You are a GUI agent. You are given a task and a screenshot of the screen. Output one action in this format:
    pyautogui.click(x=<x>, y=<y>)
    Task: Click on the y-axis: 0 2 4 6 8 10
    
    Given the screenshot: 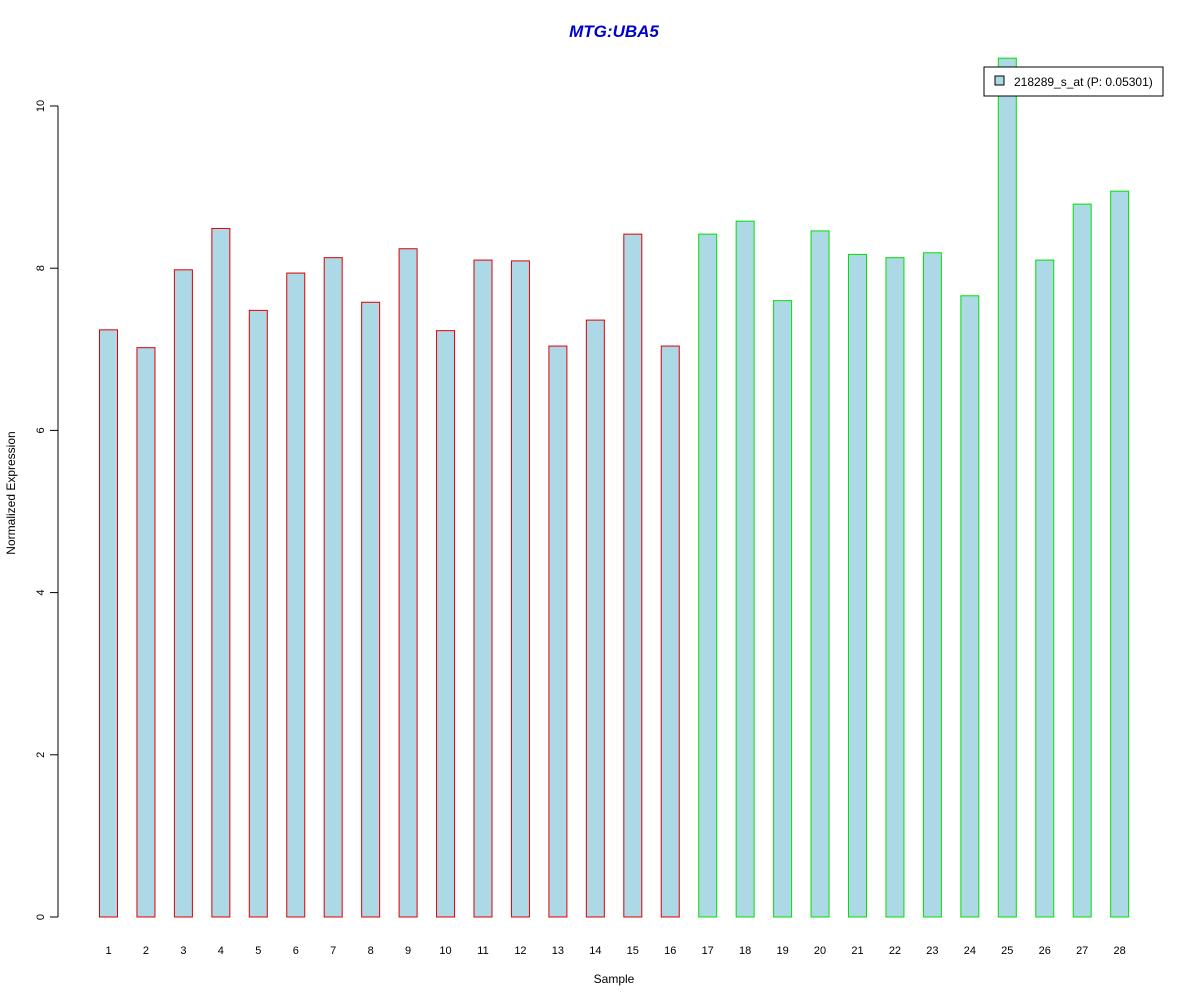 What is the action you would take?
    pyautogui.click(x=47, y=510)
    